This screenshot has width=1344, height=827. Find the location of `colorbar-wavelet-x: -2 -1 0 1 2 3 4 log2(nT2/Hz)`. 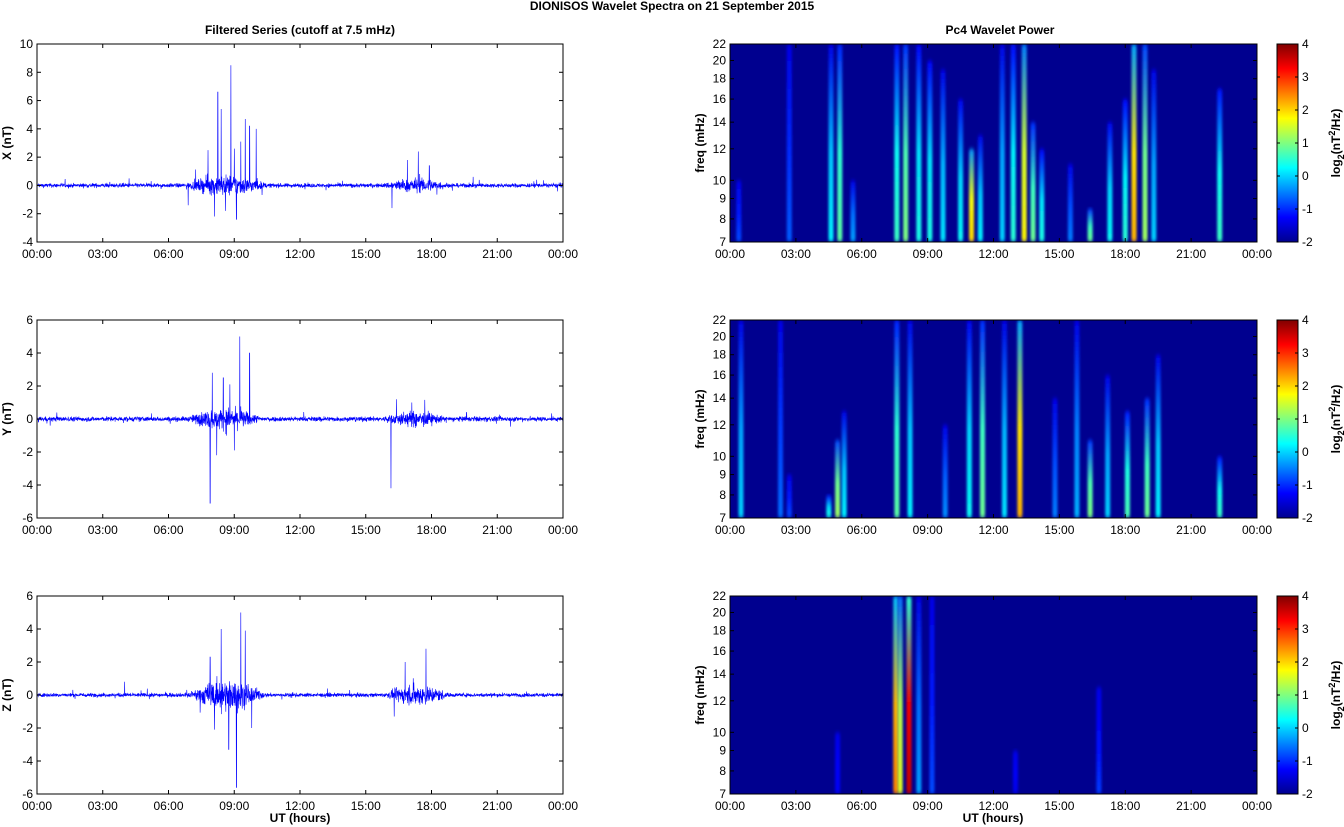

colorbar-wavelet-x: -2 -1 0 1 2 3 4 log2(nT2/Hz) is located at coordinates (1310, 143).